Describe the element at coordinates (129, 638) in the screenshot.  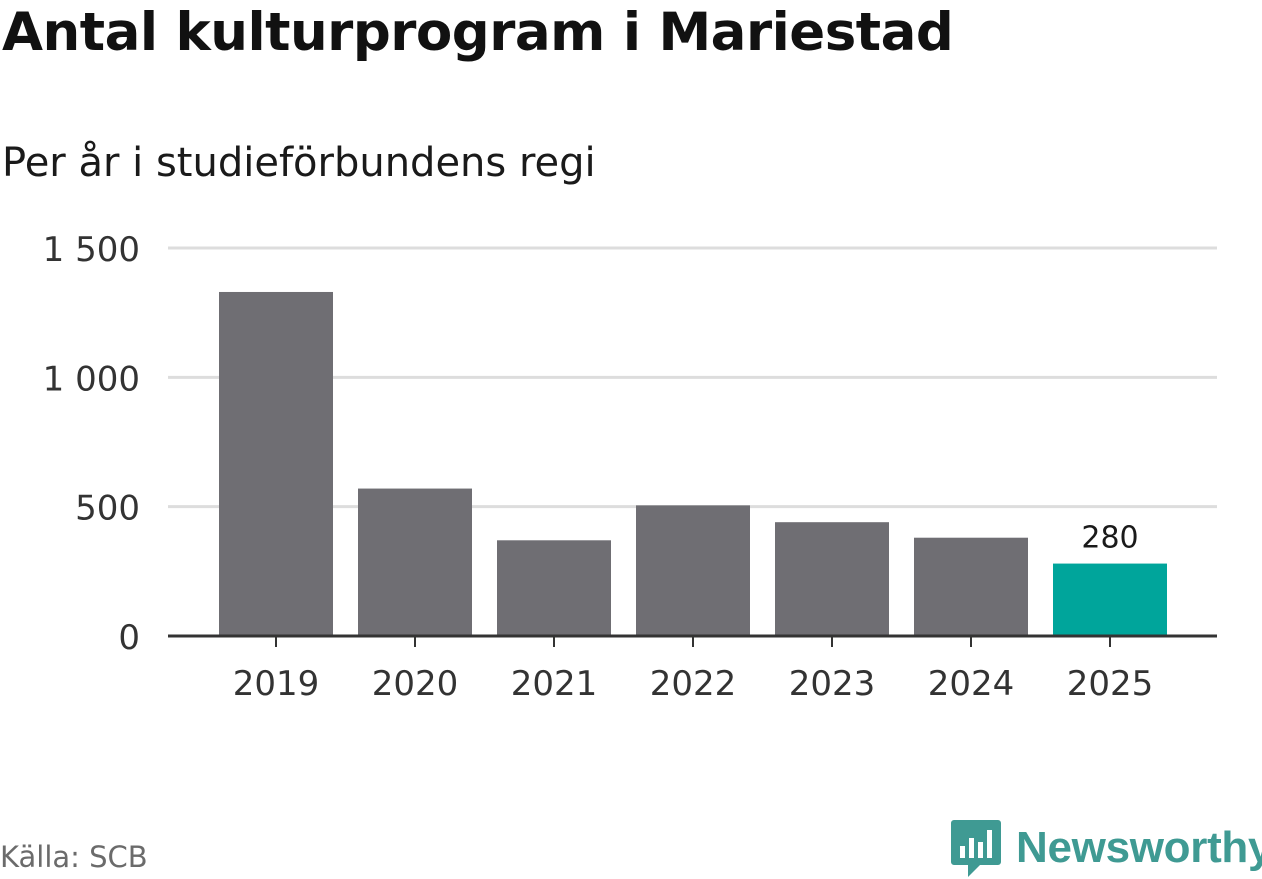
I see `y-tick-label: 0` at that location.